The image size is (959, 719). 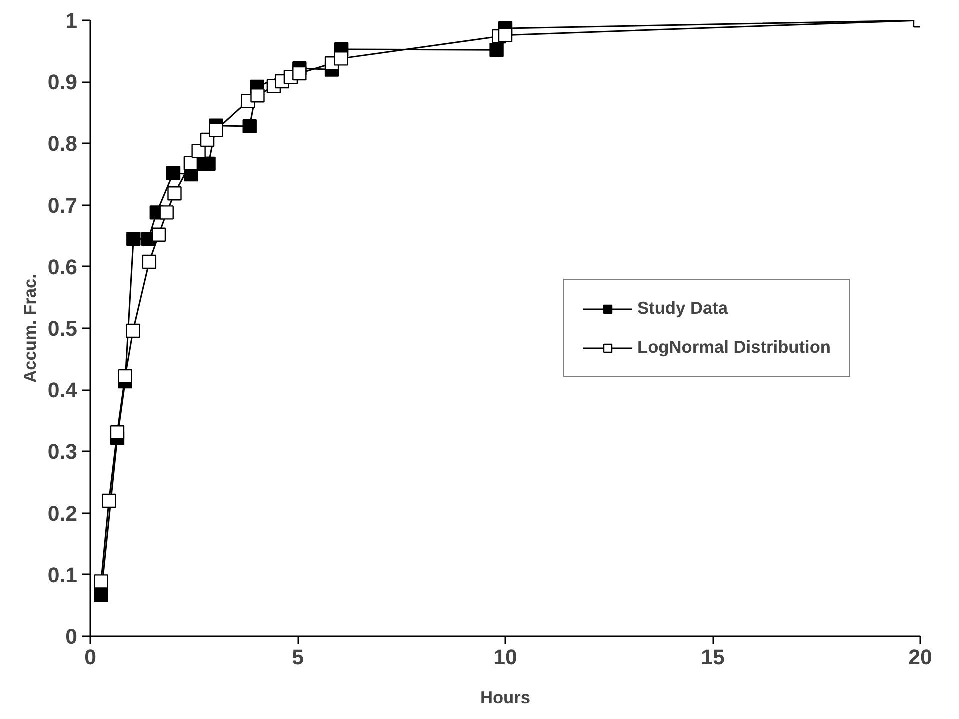 I want to click on y-tick-label: 0.8, so click(x=63, y=144).